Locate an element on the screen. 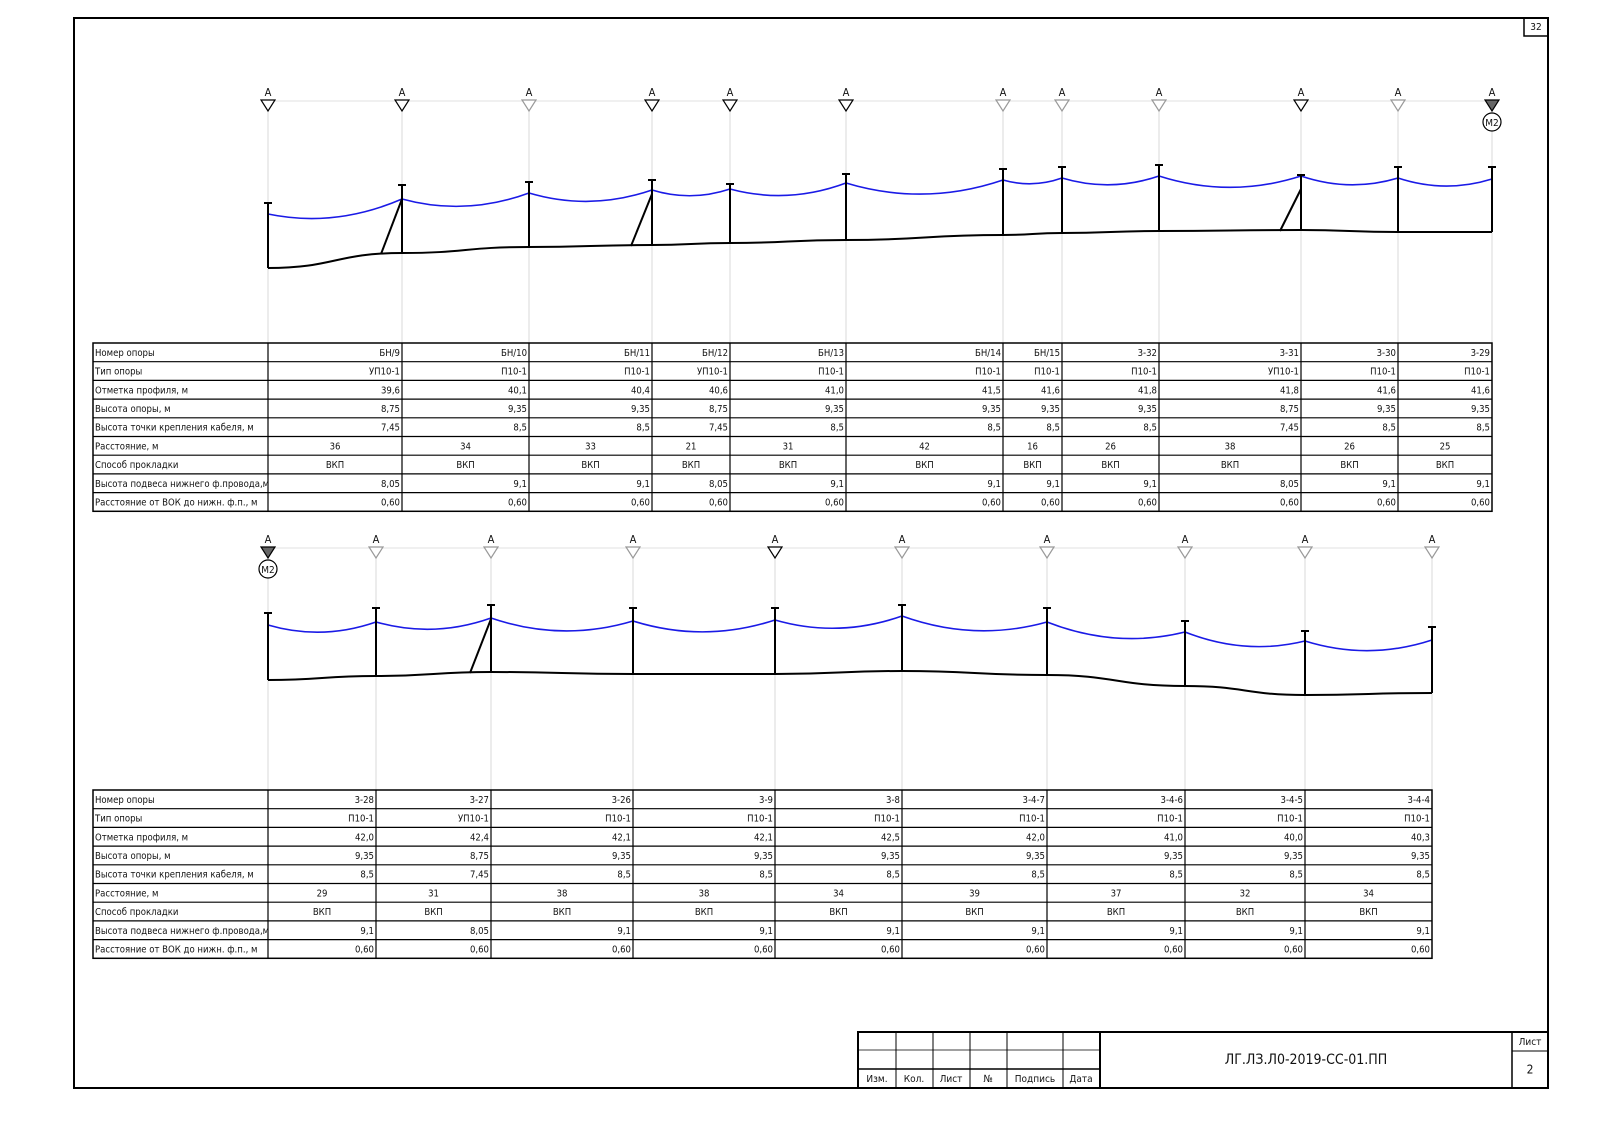  table-cell: БН/13 is located at coordinates (831, 353).